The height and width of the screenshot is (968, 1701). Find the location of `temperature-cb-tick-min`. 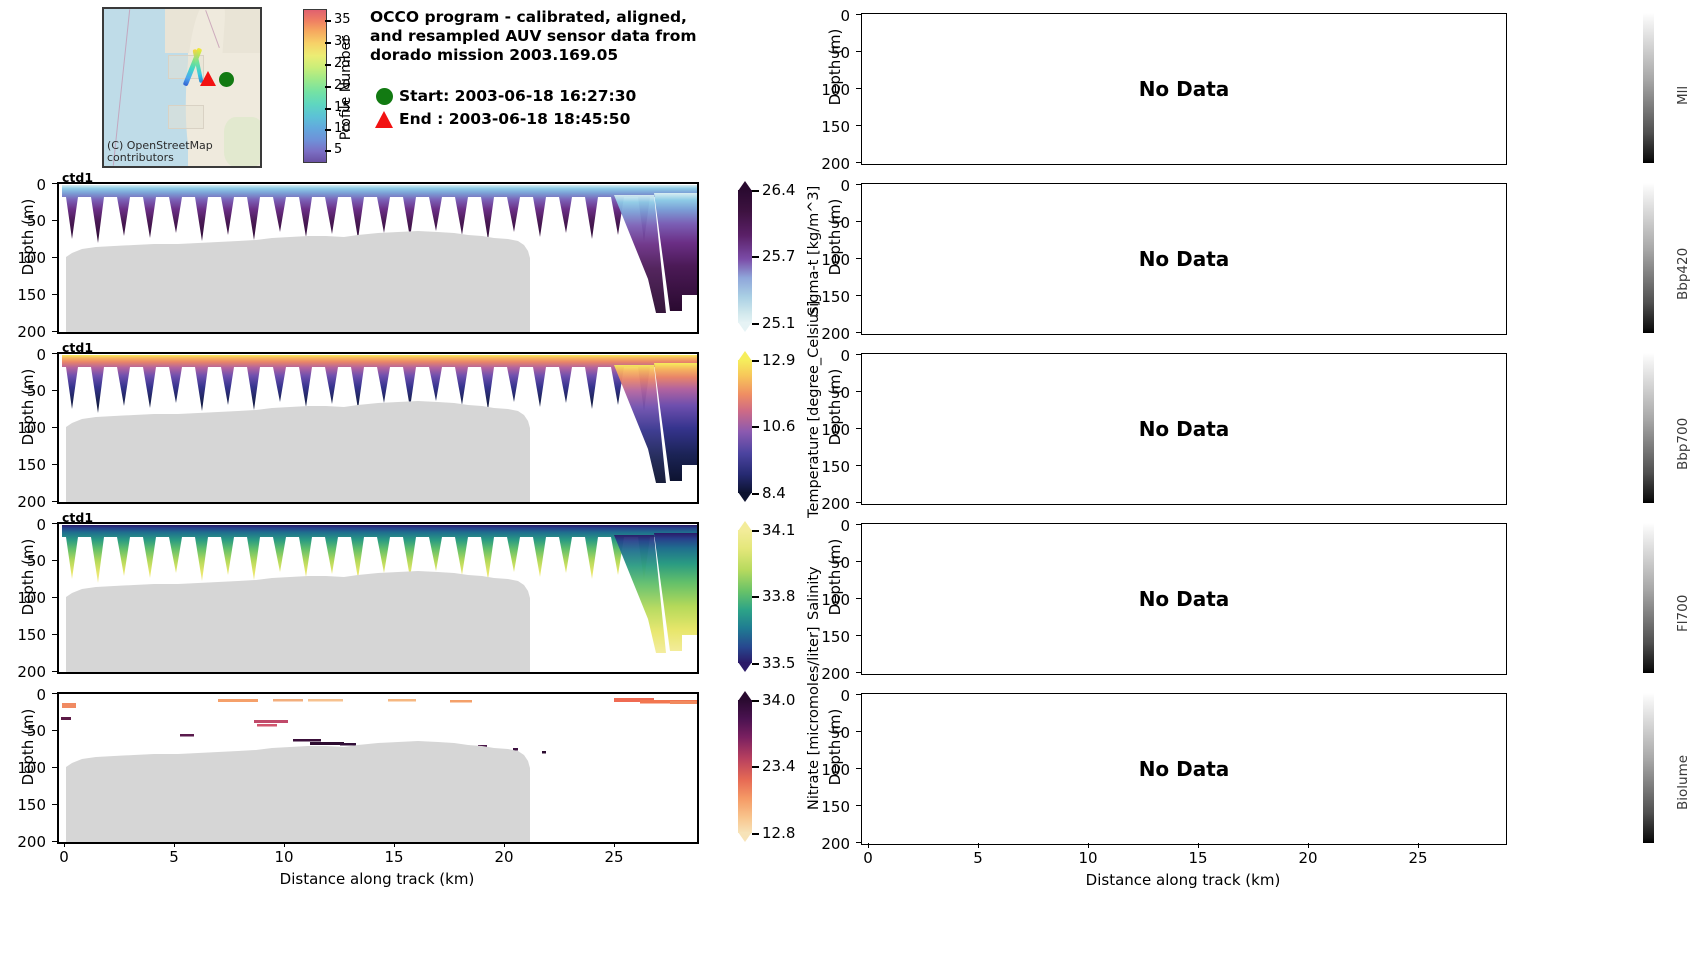

temperature-cb-tick-min is located at coordinates (755, 494).